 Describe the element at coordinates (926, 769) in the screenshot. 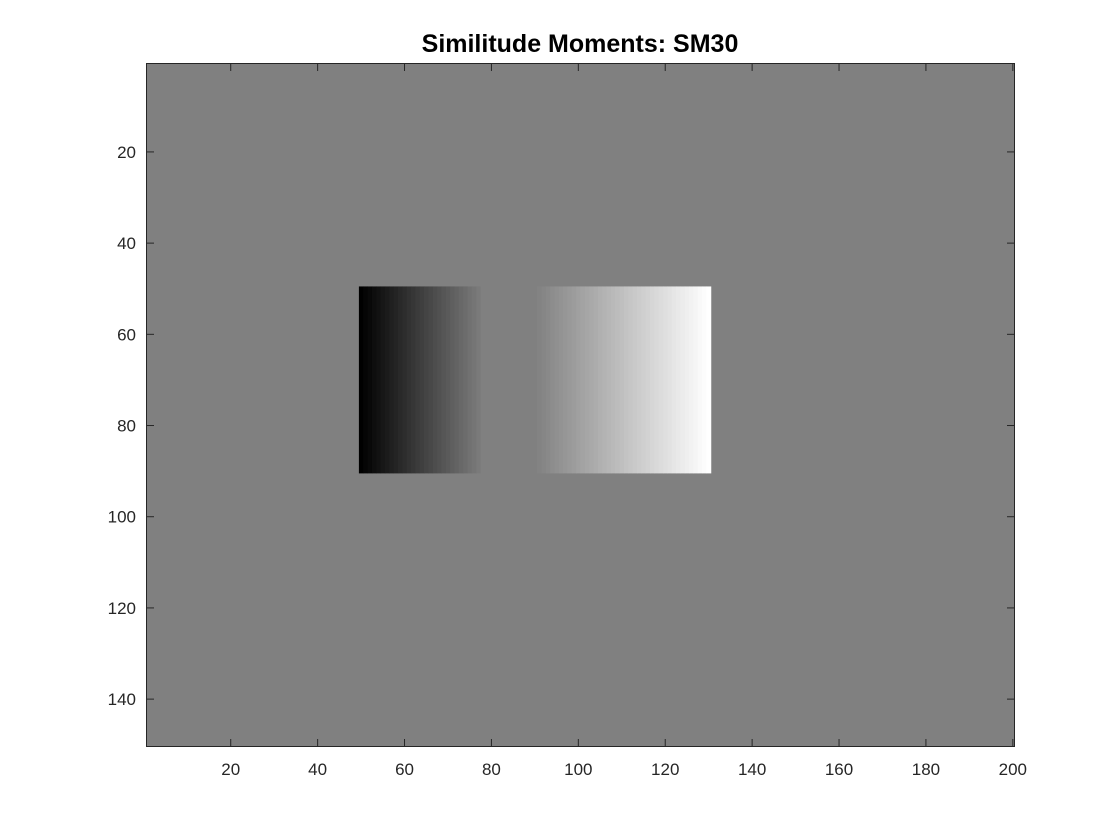

I see `x-tick-label: 180` at that location.